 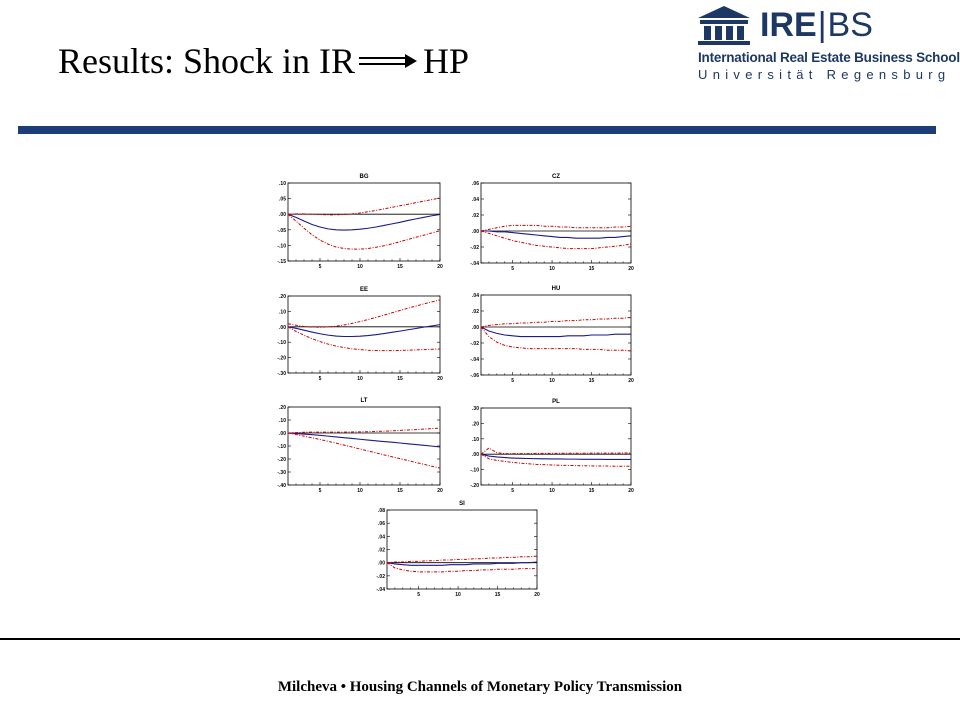 I want to click on y-tick-label: -.40, so click(x=281, y=486).